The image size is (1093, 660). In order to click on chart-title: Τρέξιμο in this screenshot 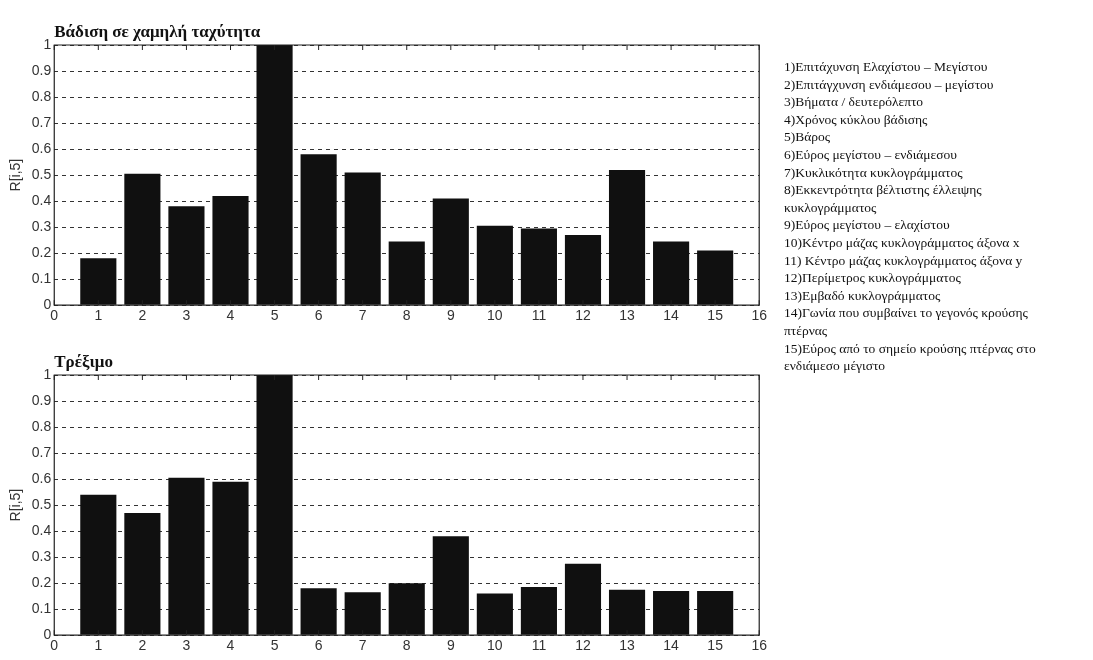, I will do `click(83, 361)`.